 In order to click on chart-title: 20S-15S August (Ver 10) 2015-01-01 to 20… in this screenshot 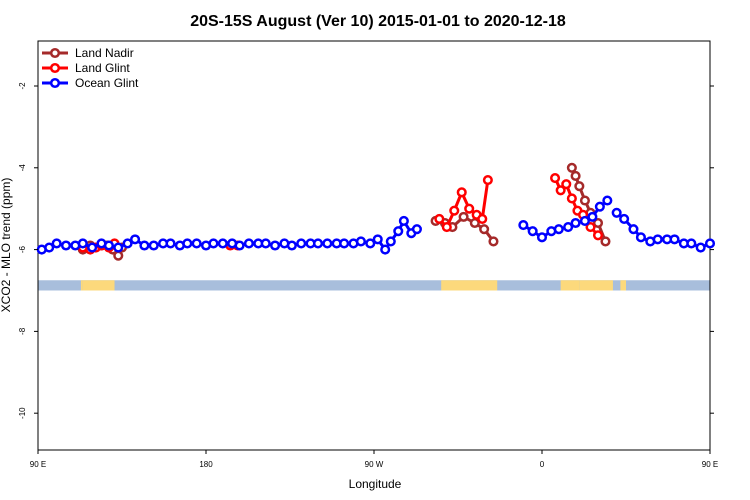, I will do `click(378, 21)`.